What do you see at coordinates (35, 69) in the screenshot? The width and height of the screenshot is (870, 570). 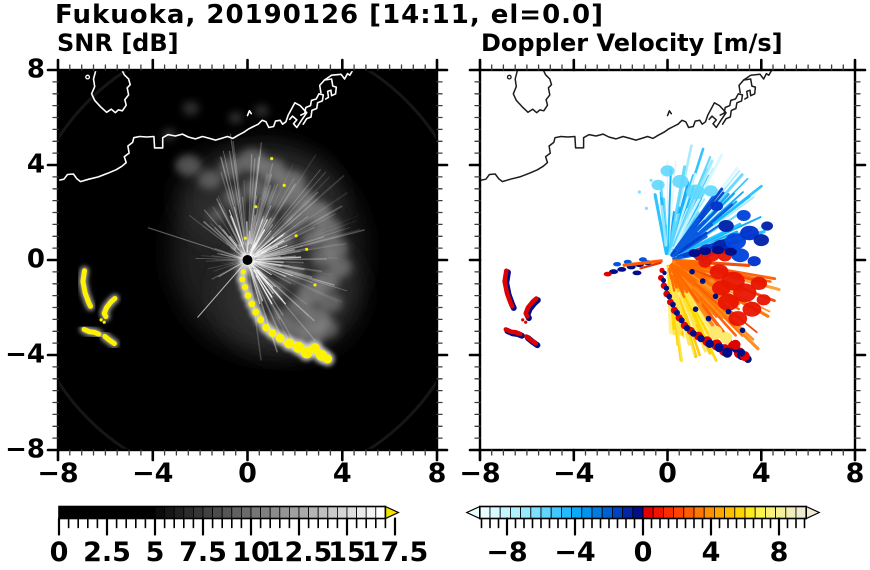 I see `snr-y-tick-label: 8` at bounding box center [35, 69].